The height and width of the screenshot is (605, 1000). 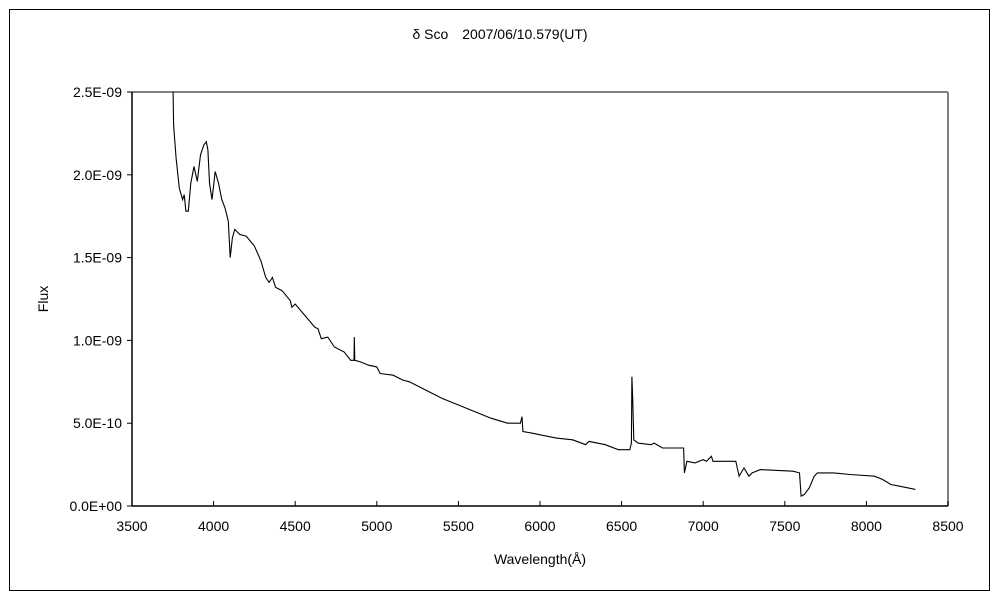 I want to click on x-tick-label: 4500, so click(x=295, y=526).